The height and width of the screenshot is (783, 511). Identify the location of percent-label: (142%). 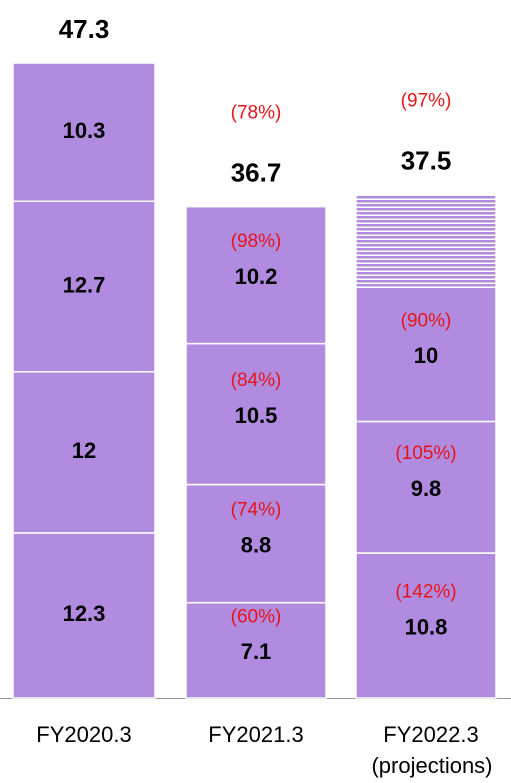
(425, 592).